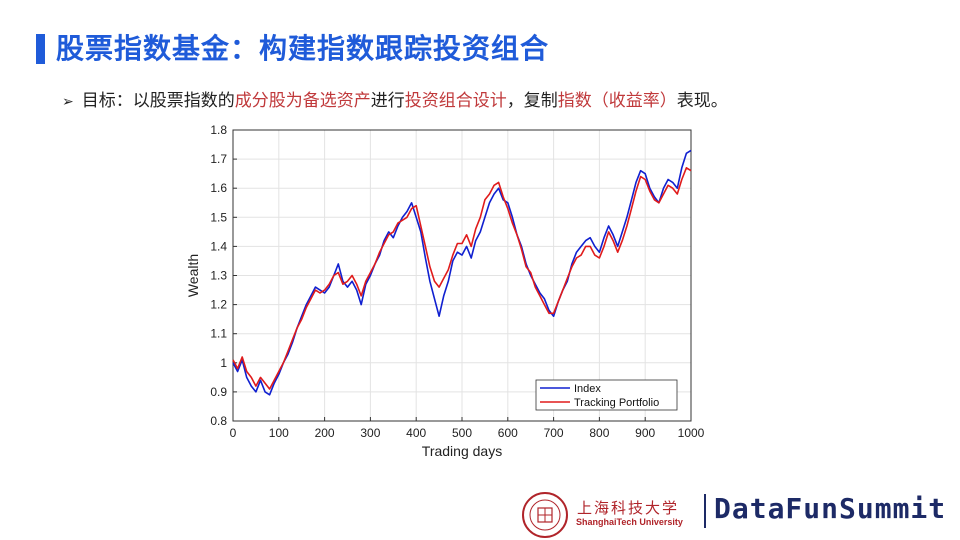  I want to click on legend-label-tracking: Tracking Portfolio, so click(616, 403).